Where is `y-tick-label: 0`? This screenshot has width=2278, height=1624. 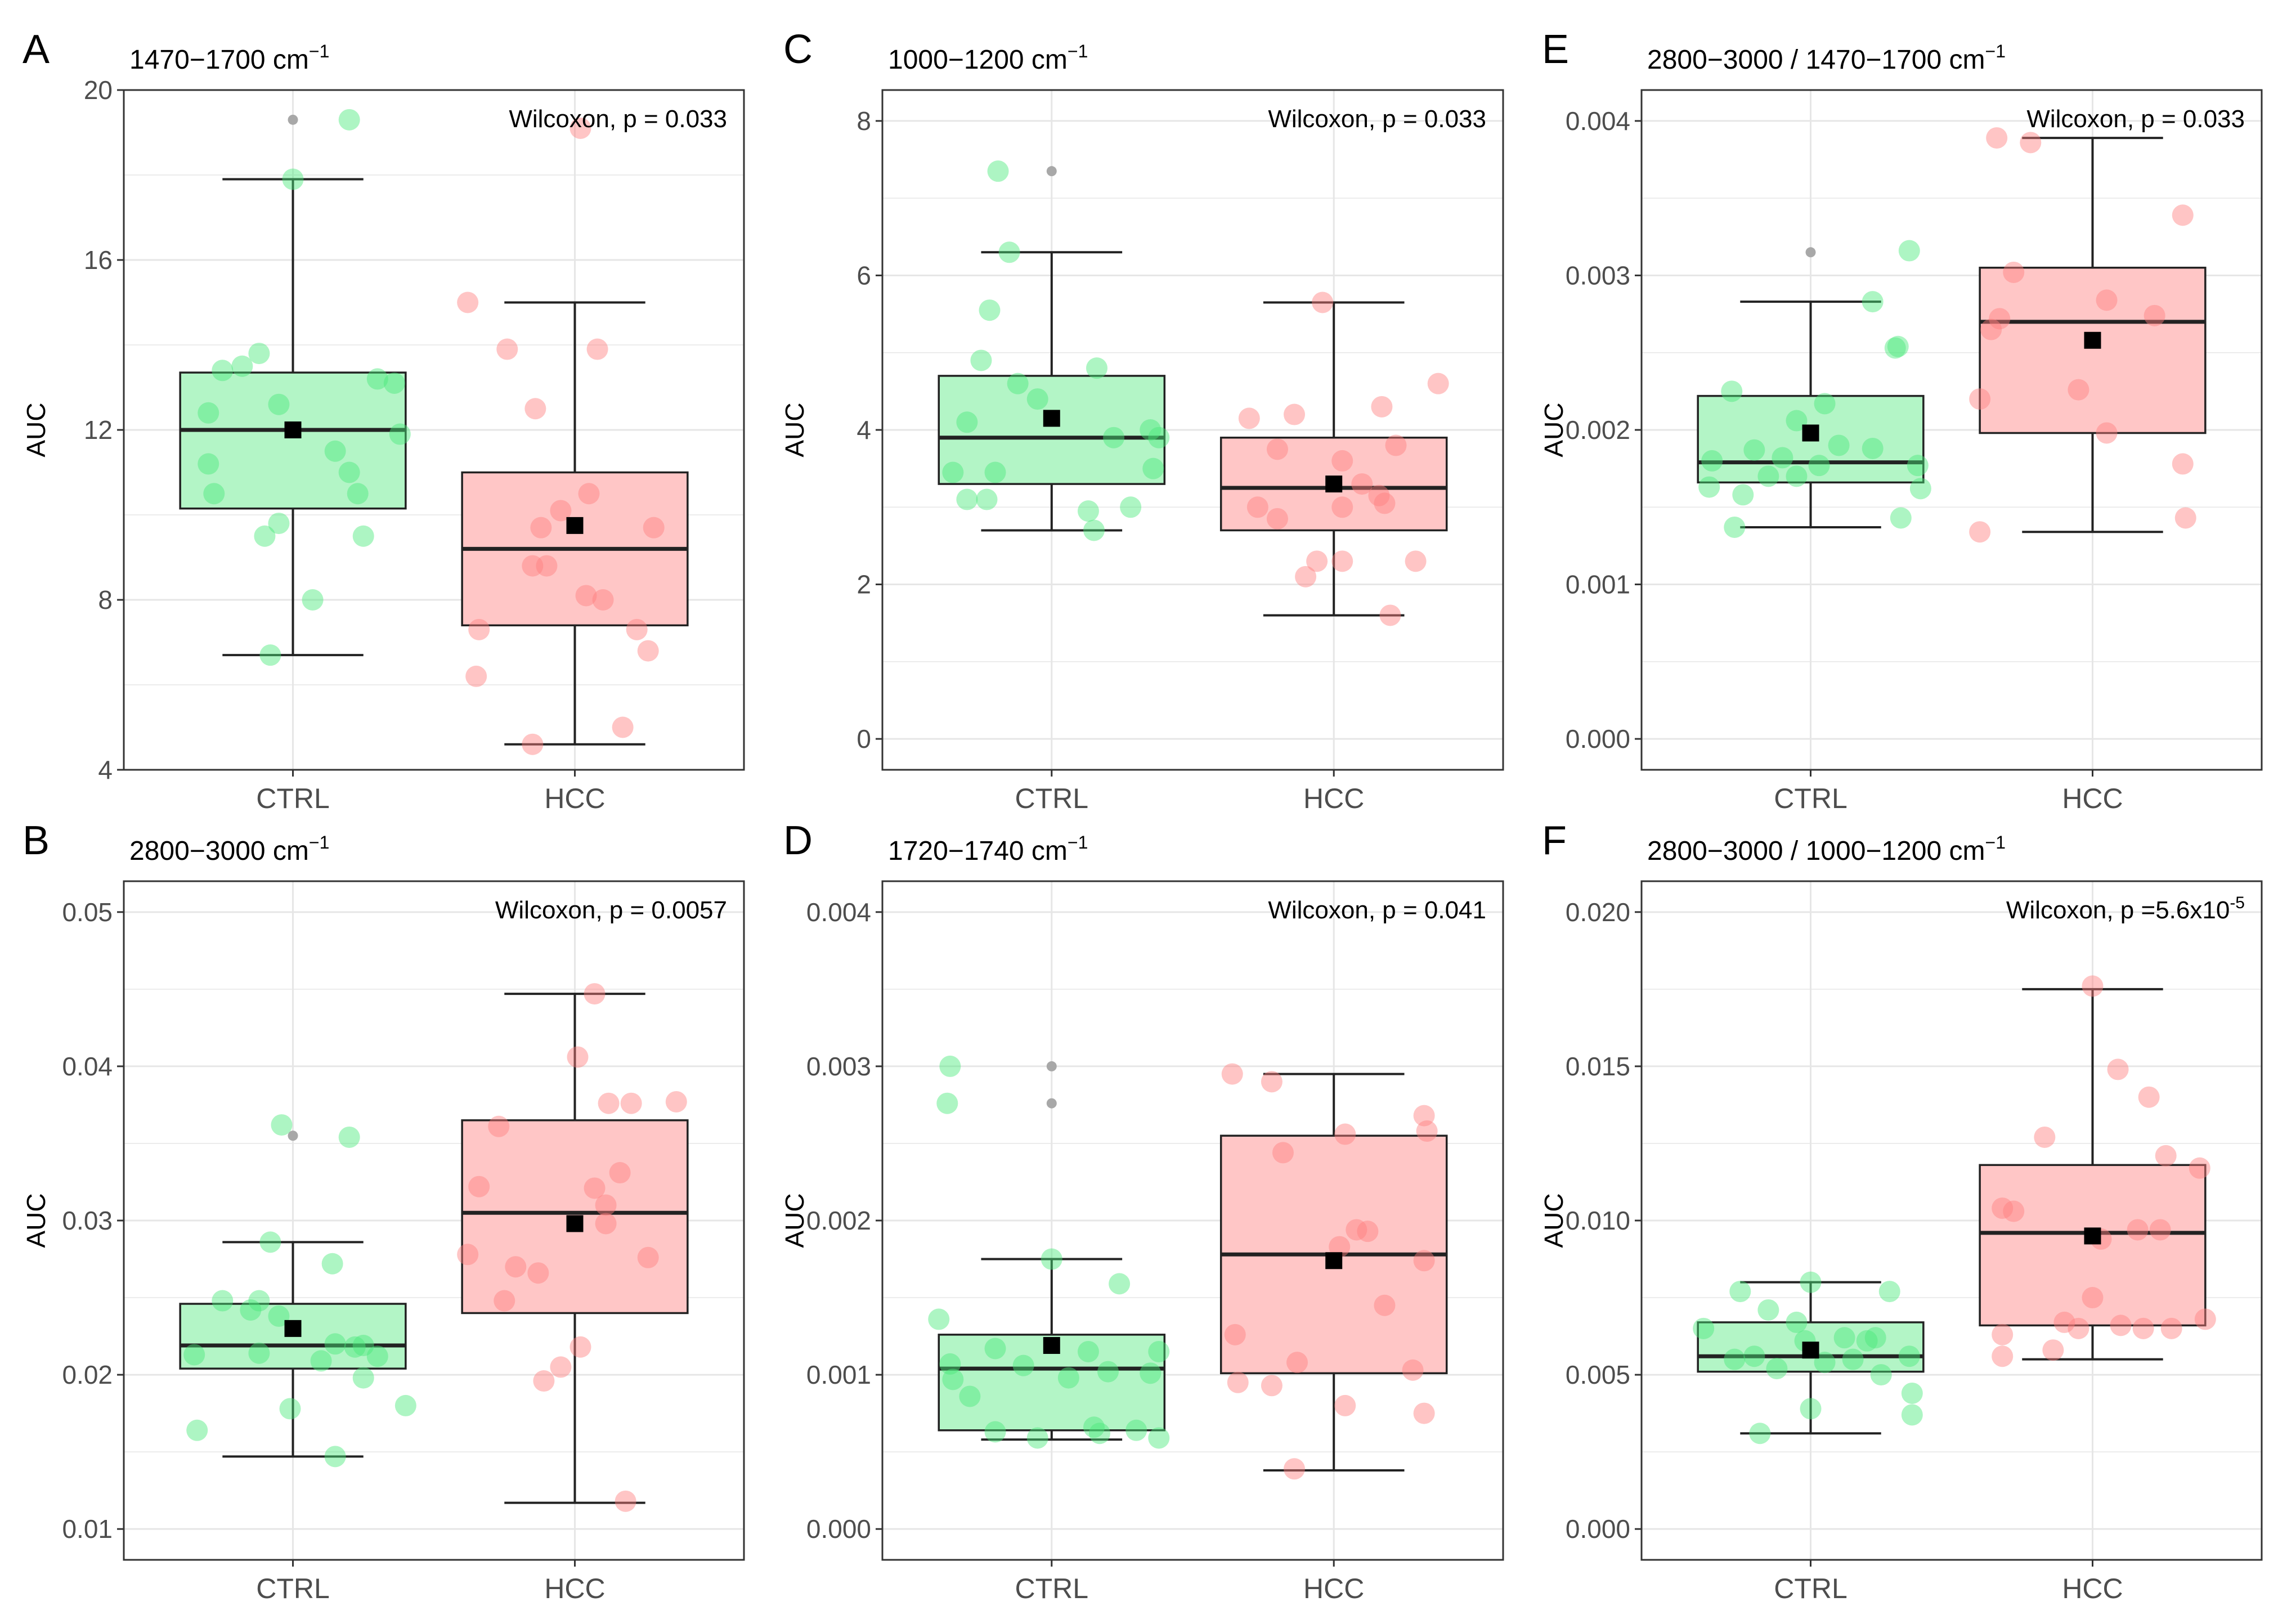
y-tick-label: 0 is located at coordinates (864, 738).